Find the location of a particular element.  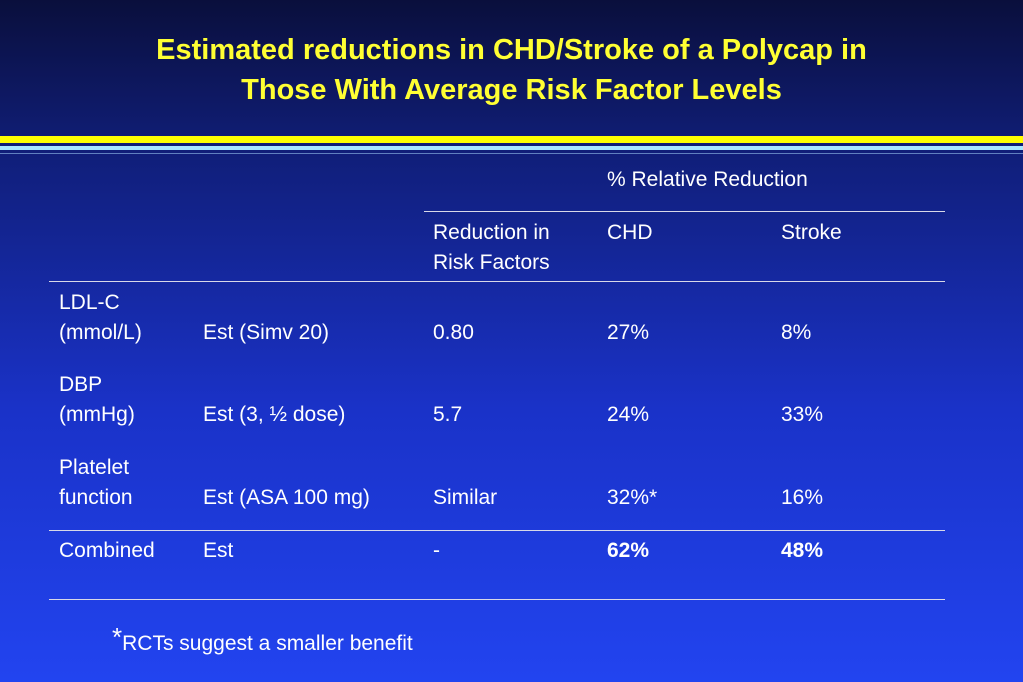

row-combined-stroke: 48% is located at coordinates (802, 550).